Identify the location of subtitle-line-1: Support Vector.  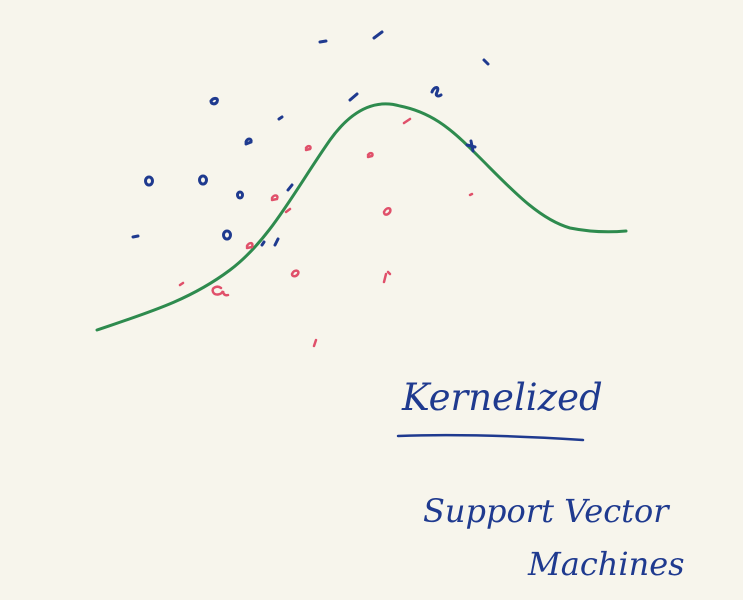
(546, 511).